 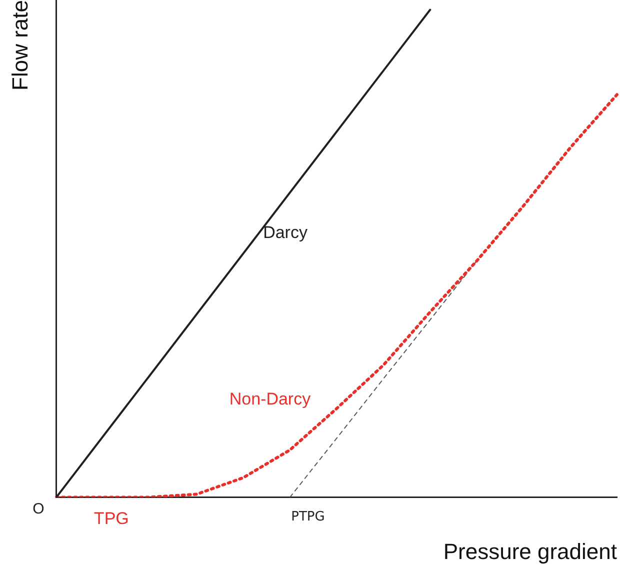 What do you see at coordinates (270, 399) in the screenshot?
I see `series-label: Non-Darcy` at bounding box center [270, 399].